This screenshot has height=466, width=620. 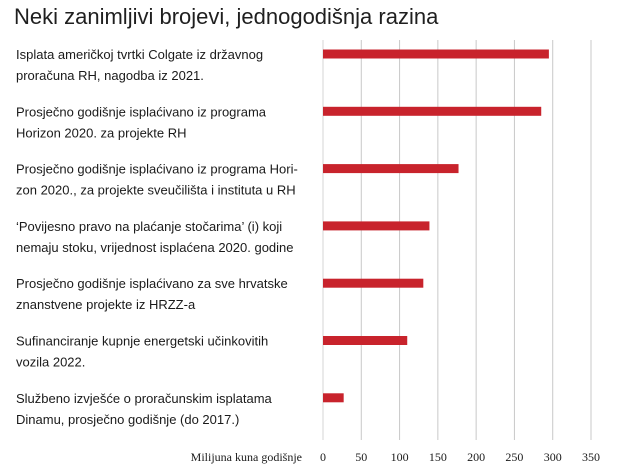 I want to click on x-tick-label-150: 150, so click(x=438, y=457).